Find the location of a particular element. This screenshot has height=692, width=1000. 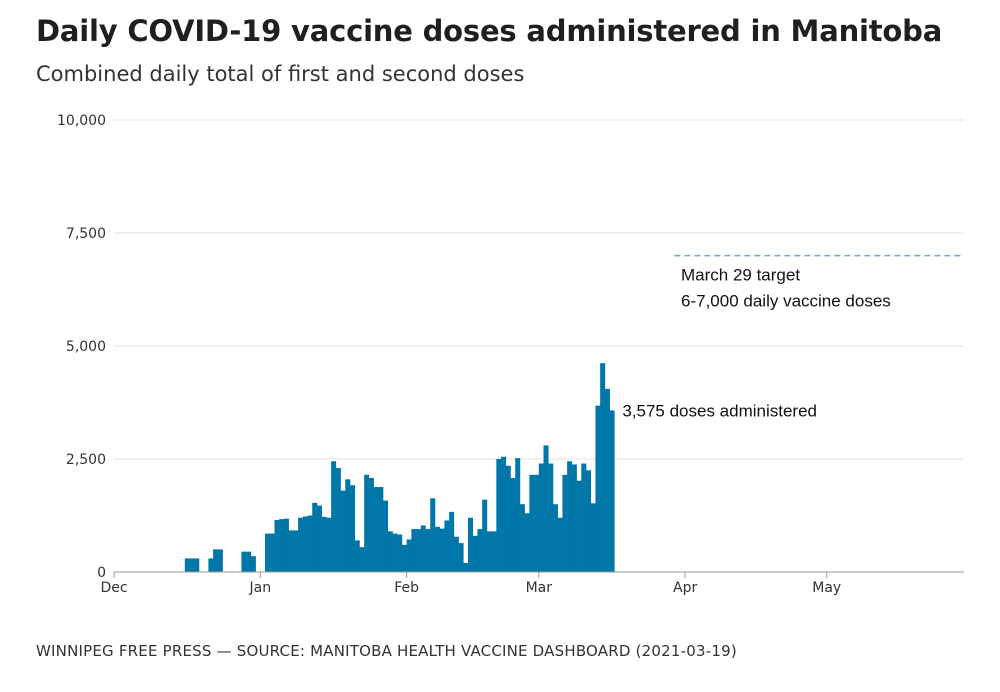

y-tick-label: 10,000 is located at coordinates (81, 121).